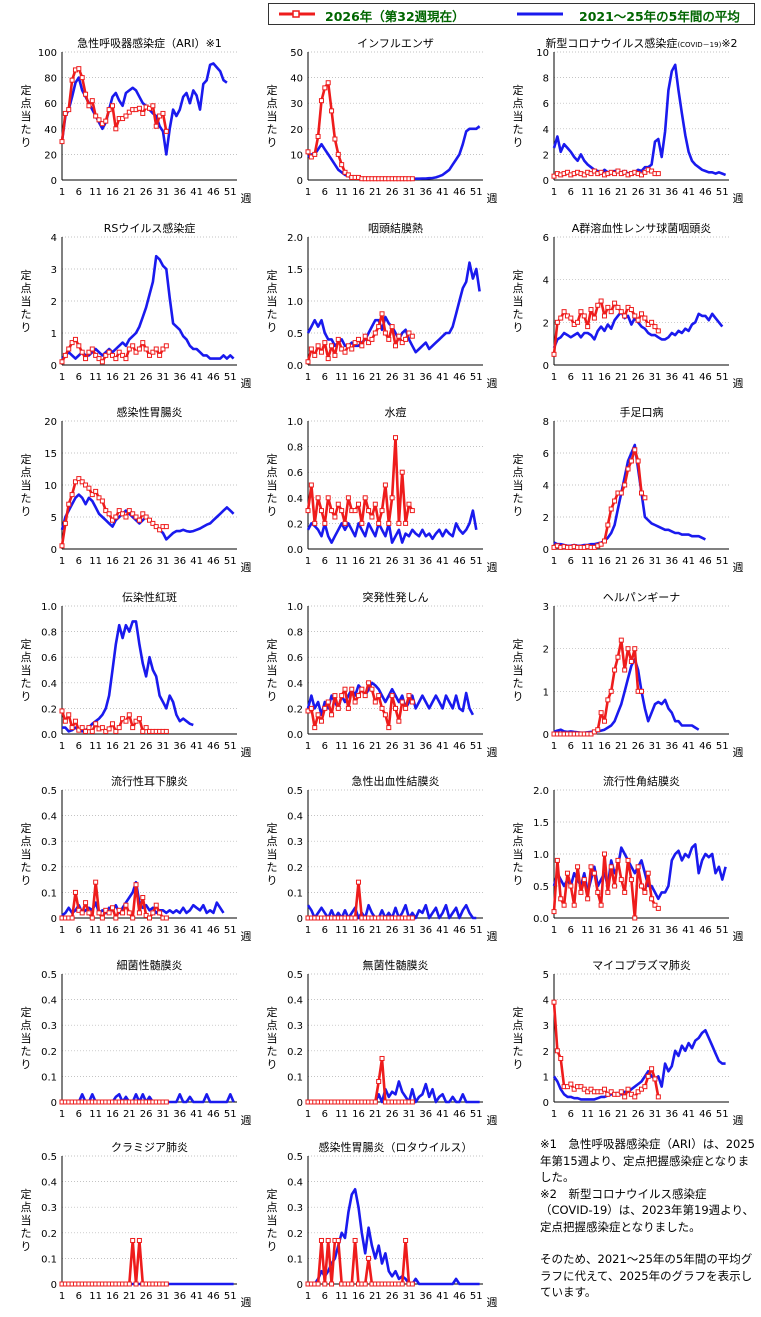 This screenshot has width=761, height=1317. I want to click on y-tick-label: 30, so click(296, 104).